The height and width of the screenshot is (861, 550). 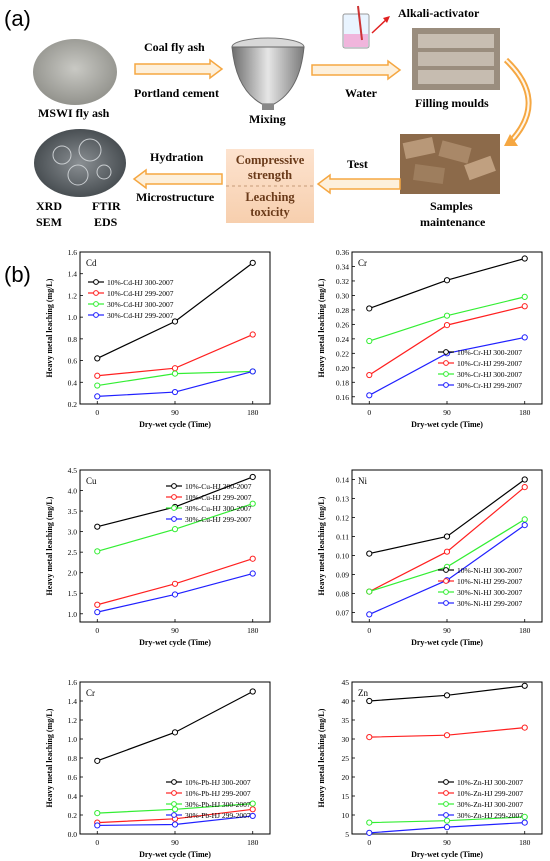 What do you see at coordinates (267, 119) in the screenshot?
I see `mixing-label: Mixing` at bounding box center [267, 119].